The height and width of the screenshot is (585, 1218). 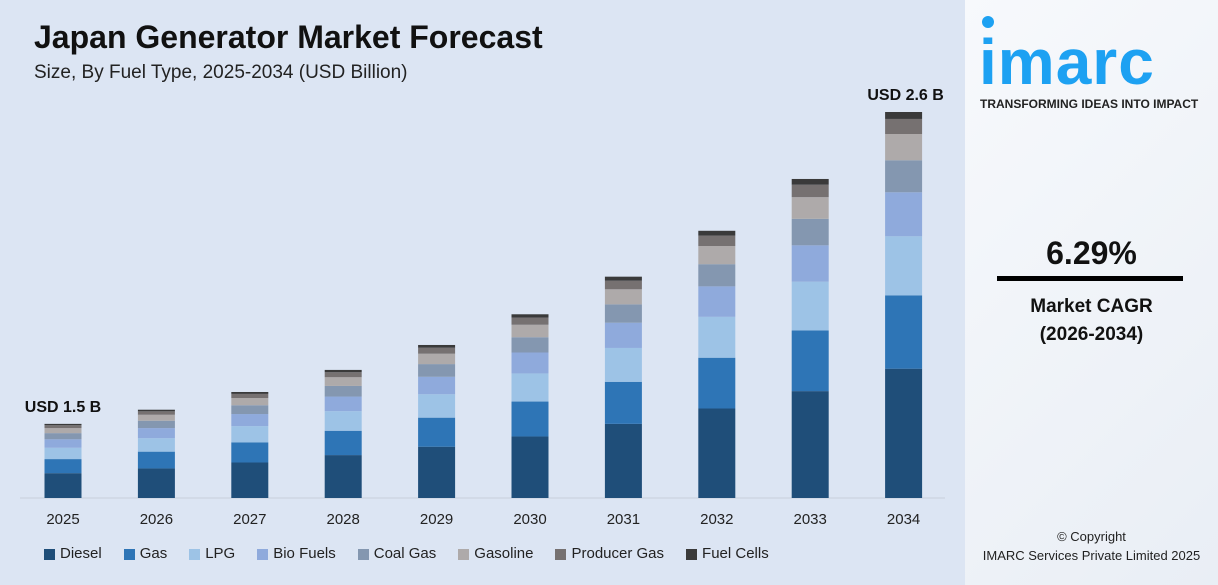 What do you see at coordinates (810, 191) in the screenshot?
I see `bar-segment-producer-gas-2033` at bounding box center [810, 191].